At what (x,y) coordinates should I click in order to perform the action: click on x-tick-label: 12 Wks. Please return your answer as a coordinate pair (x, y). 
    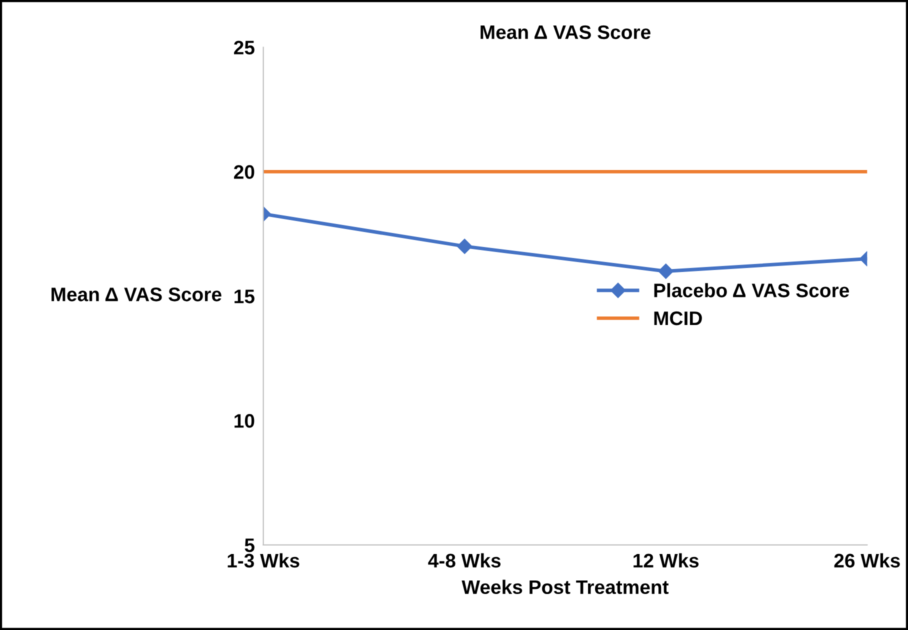
    Looking at the image, I should click on (666, 560).